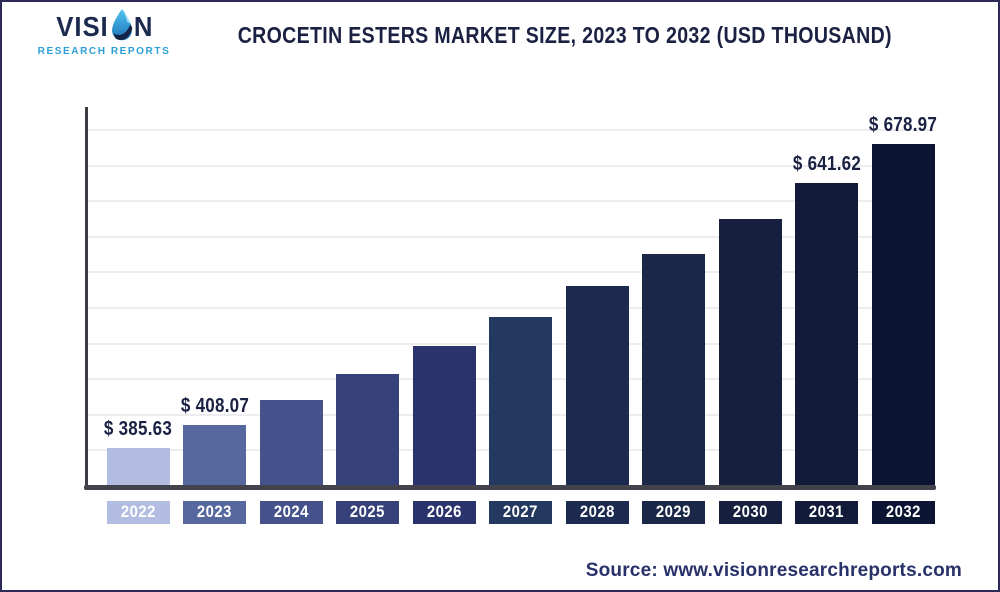 The image size is (1000, 592). What do you see at coordinates (367, 429) in the screenshot?
I see `bar-2025` at bounding box center [367, 429].